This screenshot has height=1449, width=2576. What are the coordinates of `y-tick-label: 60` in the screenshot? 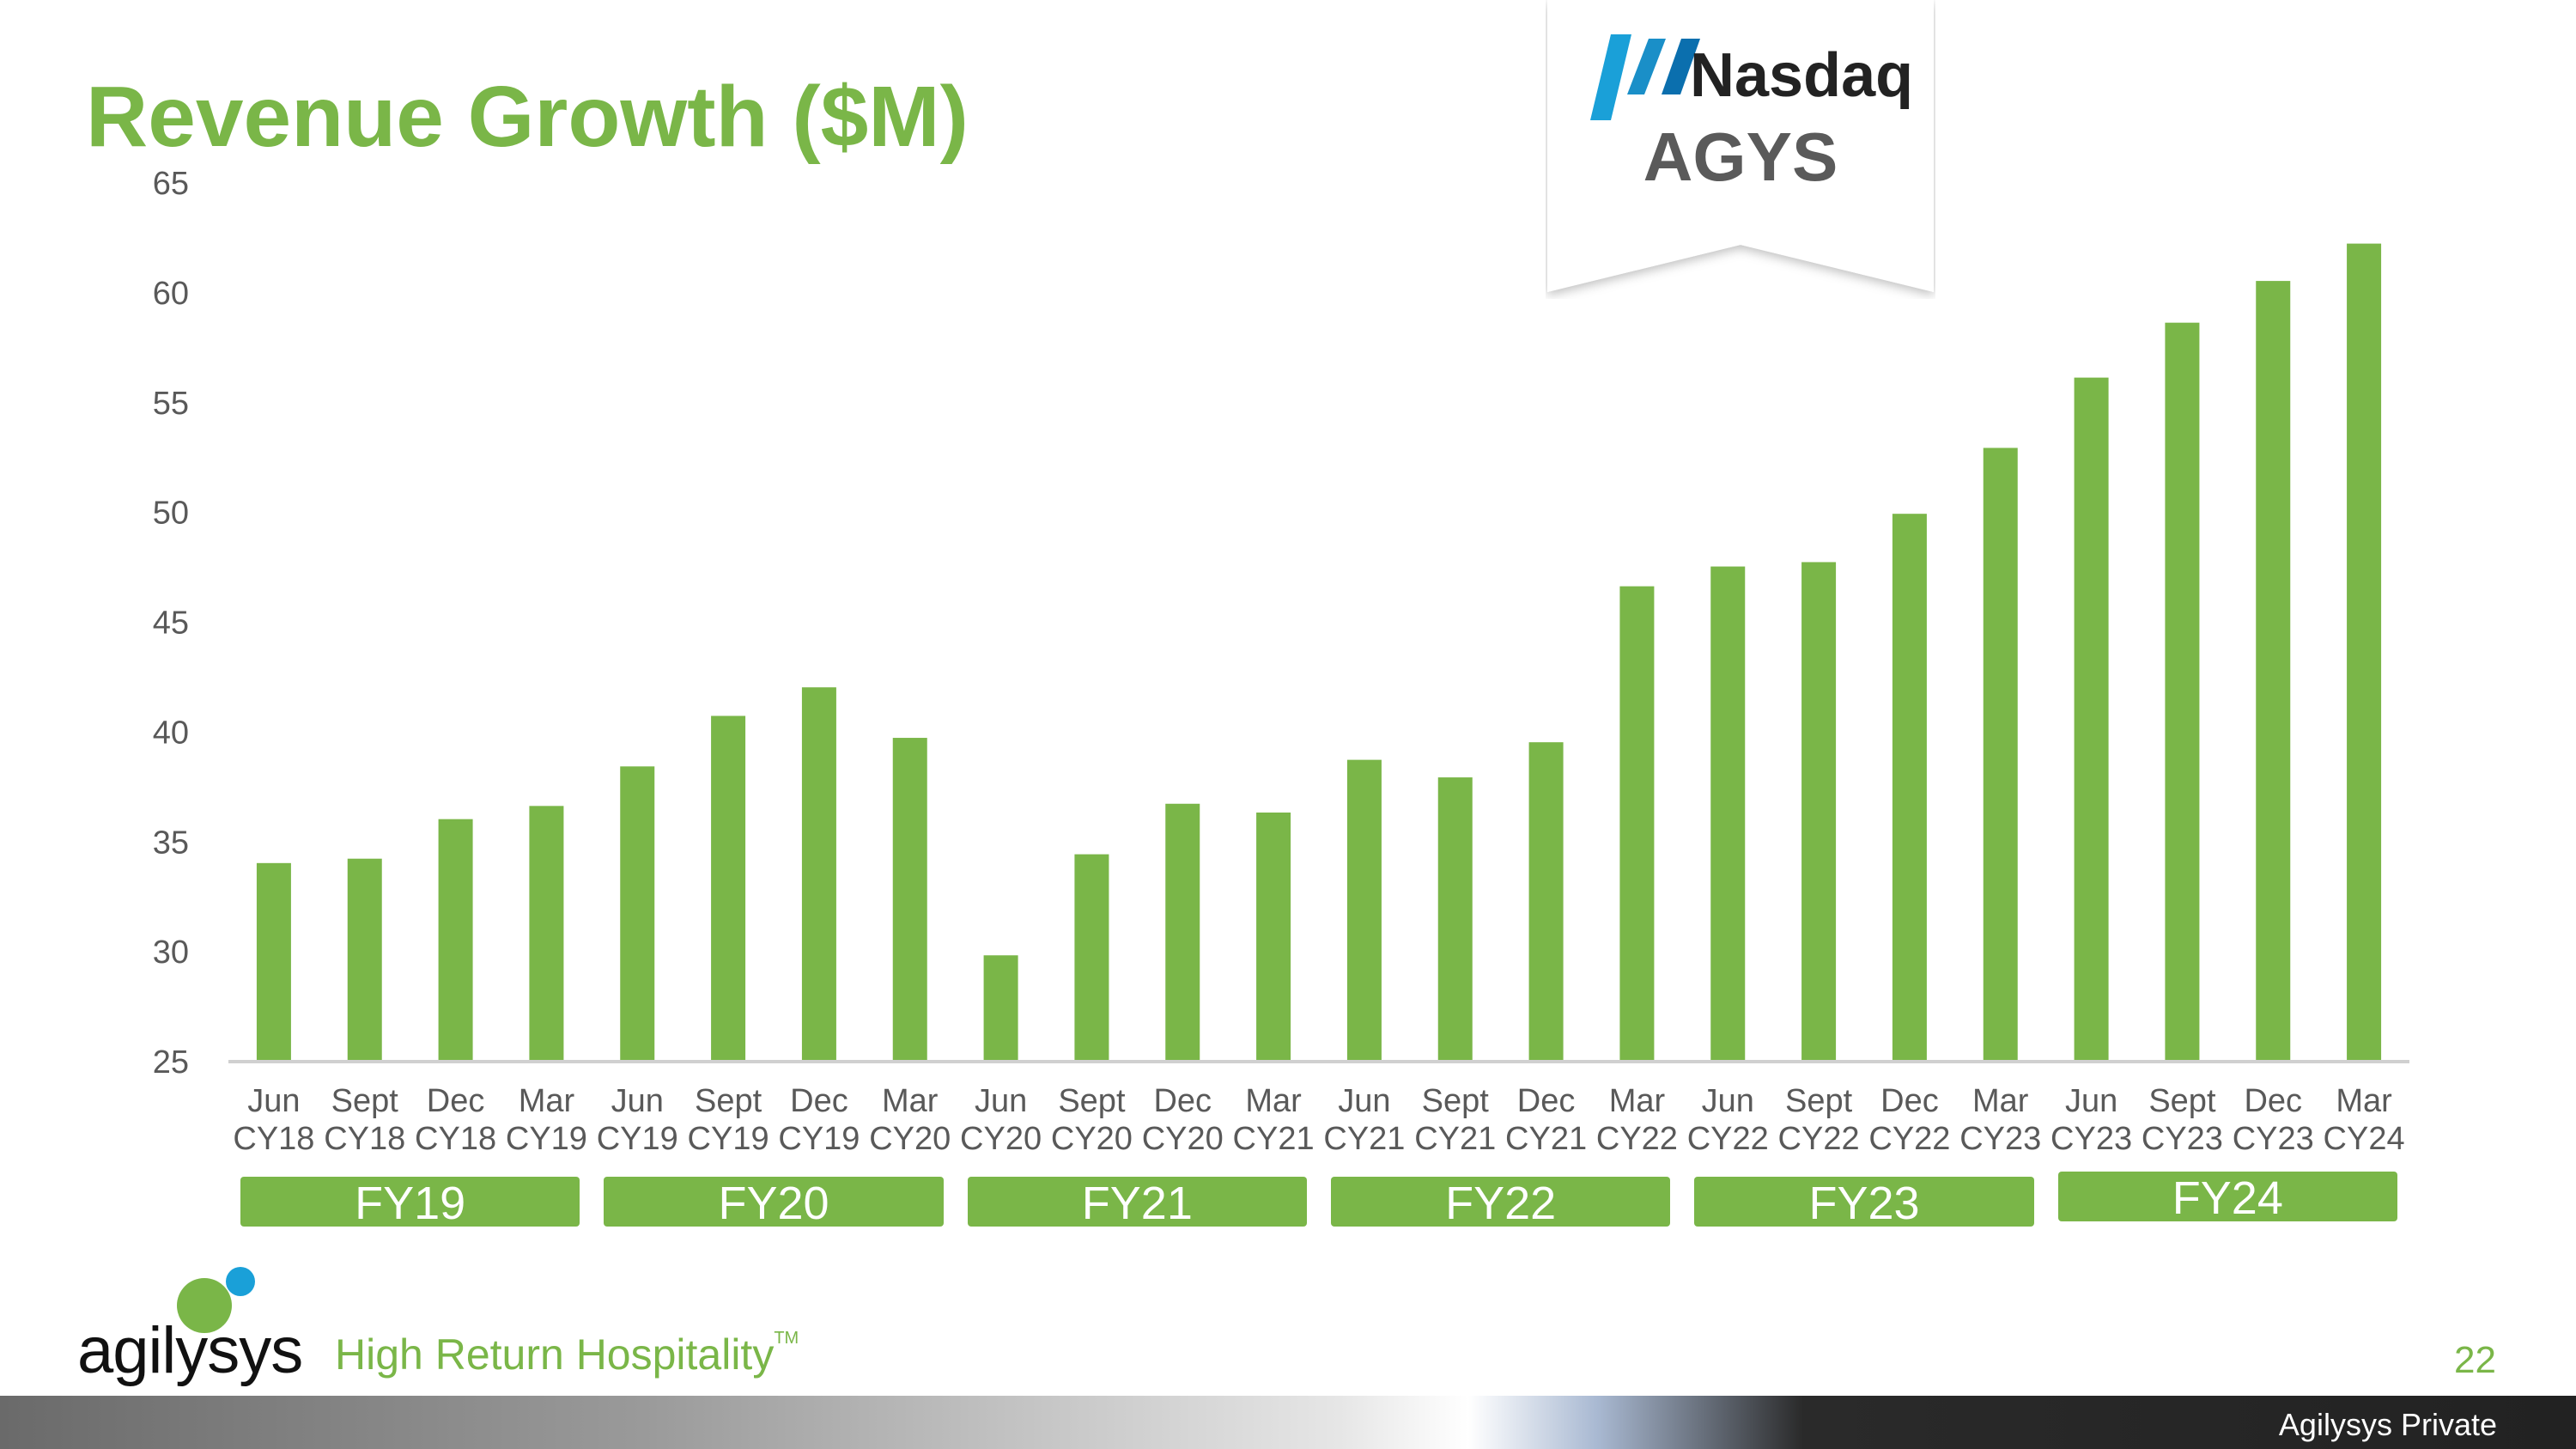 It's located at (171, 294).